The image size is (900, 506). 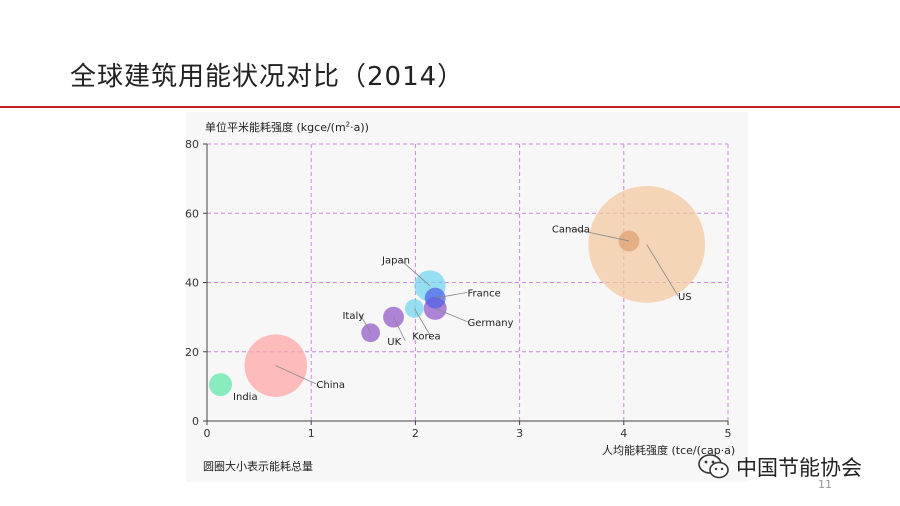 What do you see at coordinates (669, 450) in the screenshot?
I see `x-axis-title: 人均能耗强度 (tce/(cap·a)` at bounding box center [669, 450].